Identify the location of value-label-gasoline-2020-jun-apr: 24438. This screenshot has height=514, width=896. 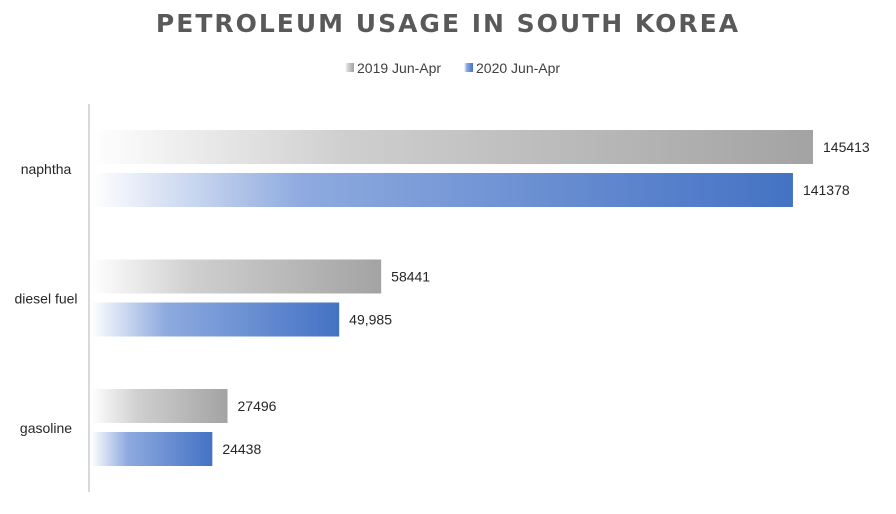
(241, 449).